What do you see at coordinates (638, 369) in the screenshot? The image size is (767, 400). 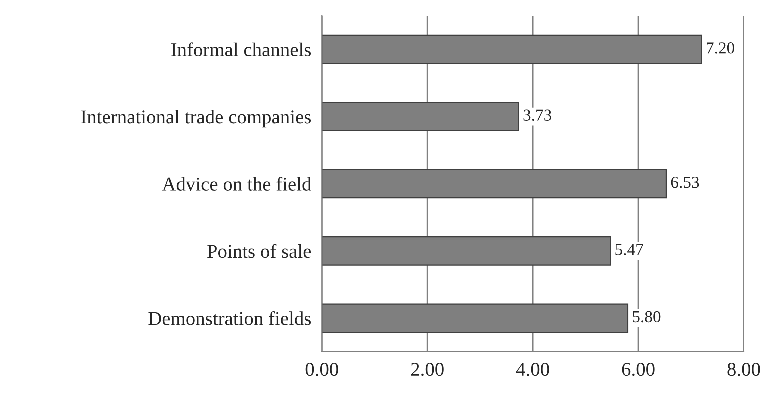 I see `x-tick-label: 6.00` at bounding box center [638, 369].